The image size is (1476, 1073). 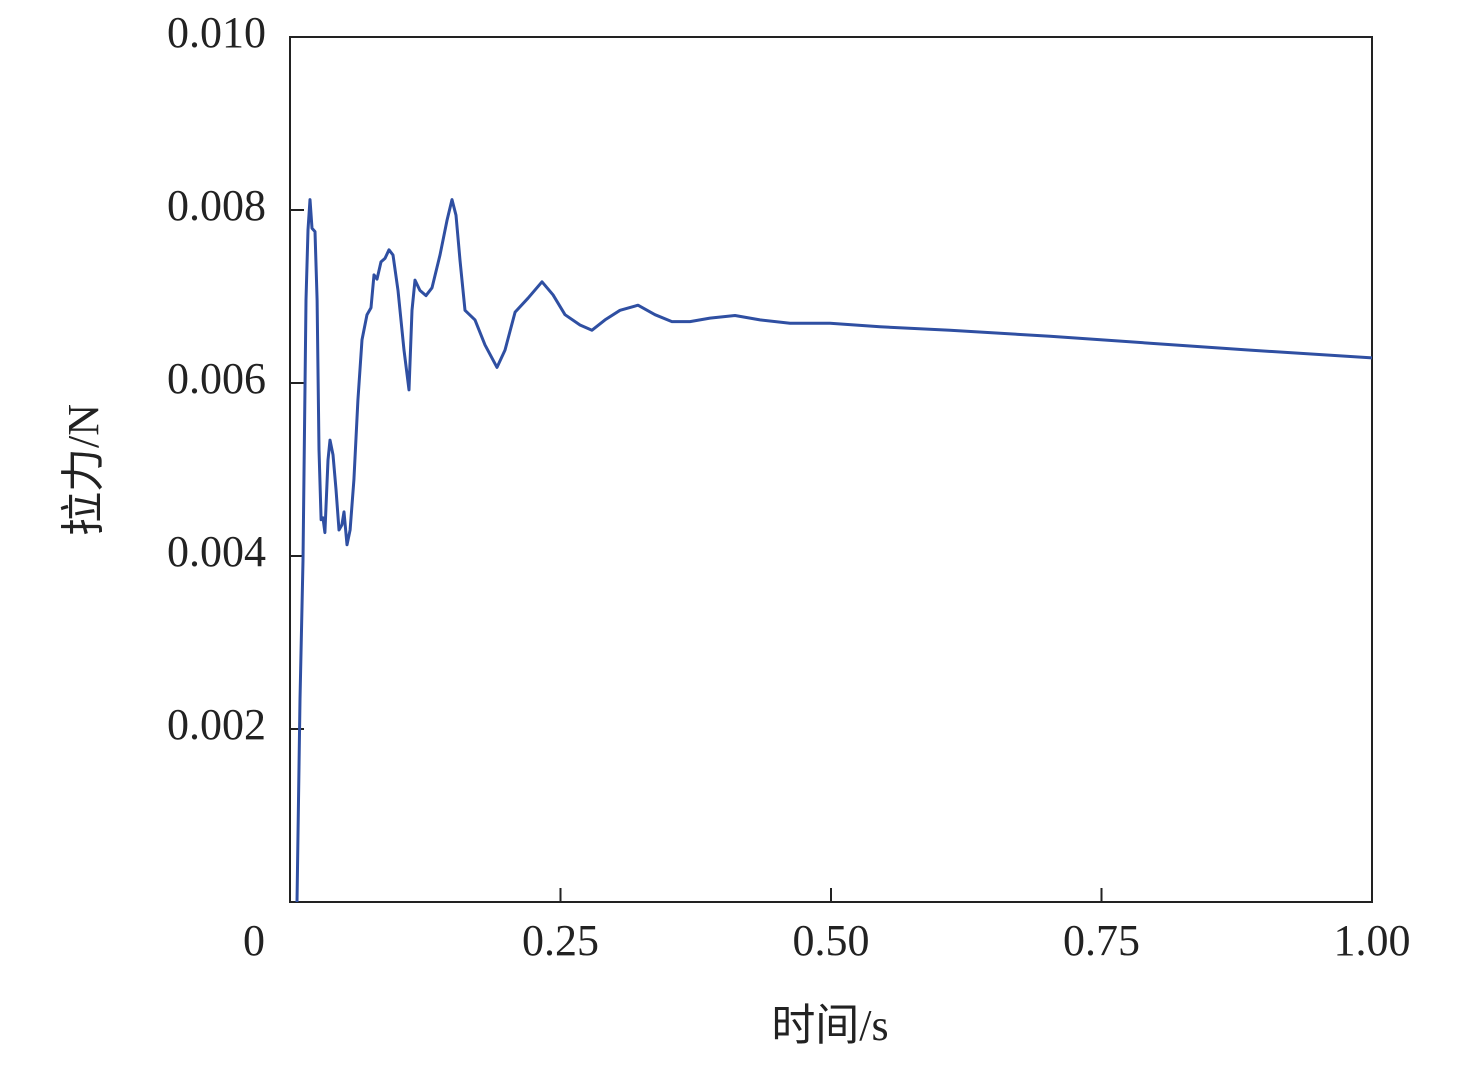 I want to click on x-tick-label: 0, so click(x=254, y=940).